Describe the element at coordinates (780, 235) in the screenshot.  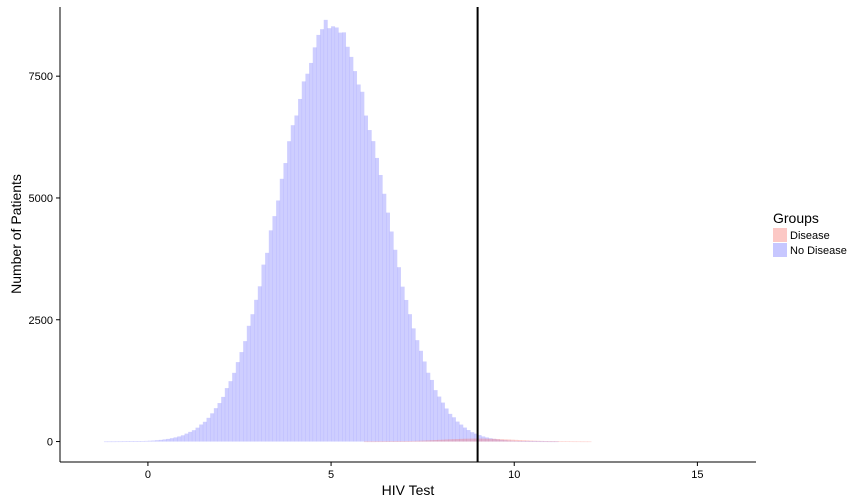
I see `legend-swatch-disease` at that location.